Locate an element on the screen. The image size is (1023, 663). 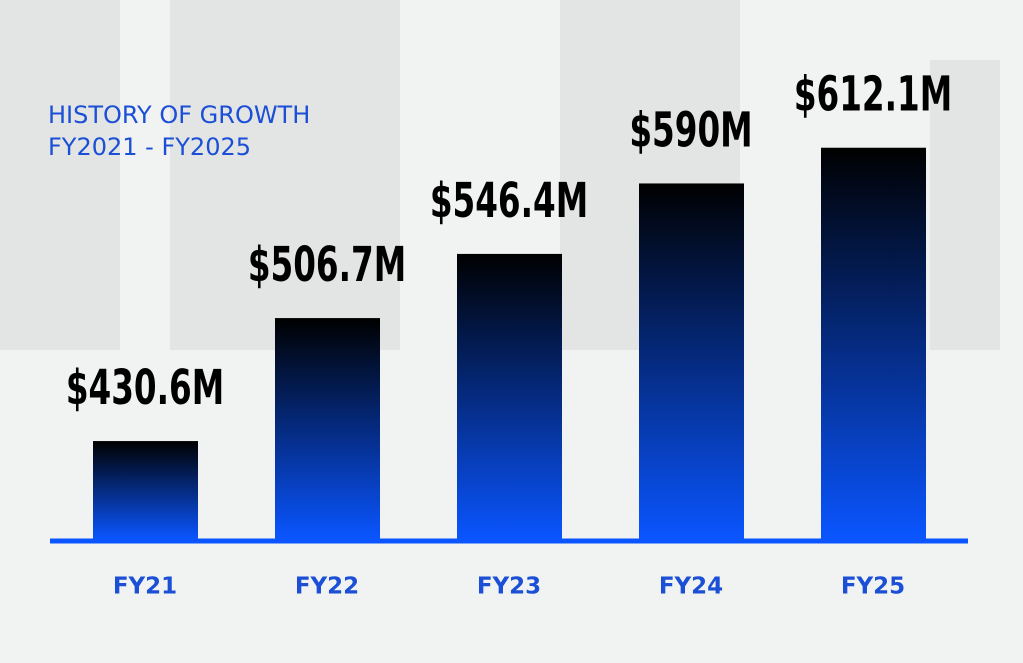
value-label: $612.1M is located at coordinates (873, 94).